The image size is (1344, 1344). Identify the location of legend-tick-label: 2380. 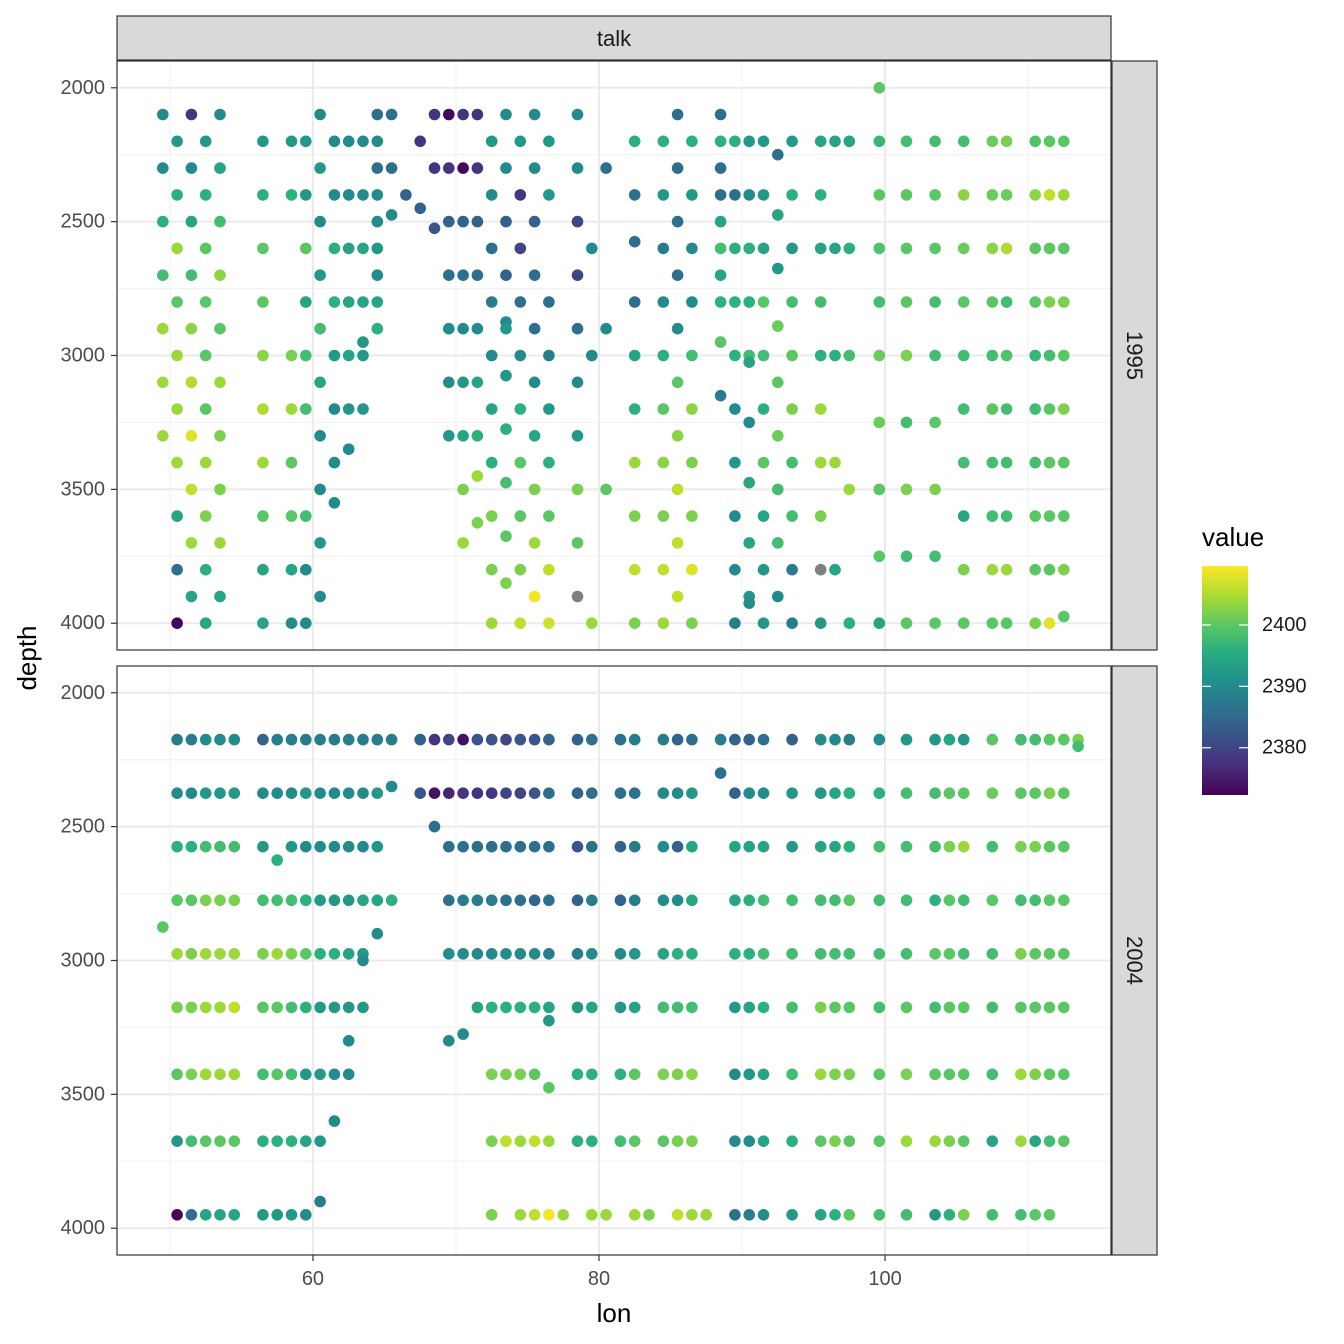
(1284, 748).